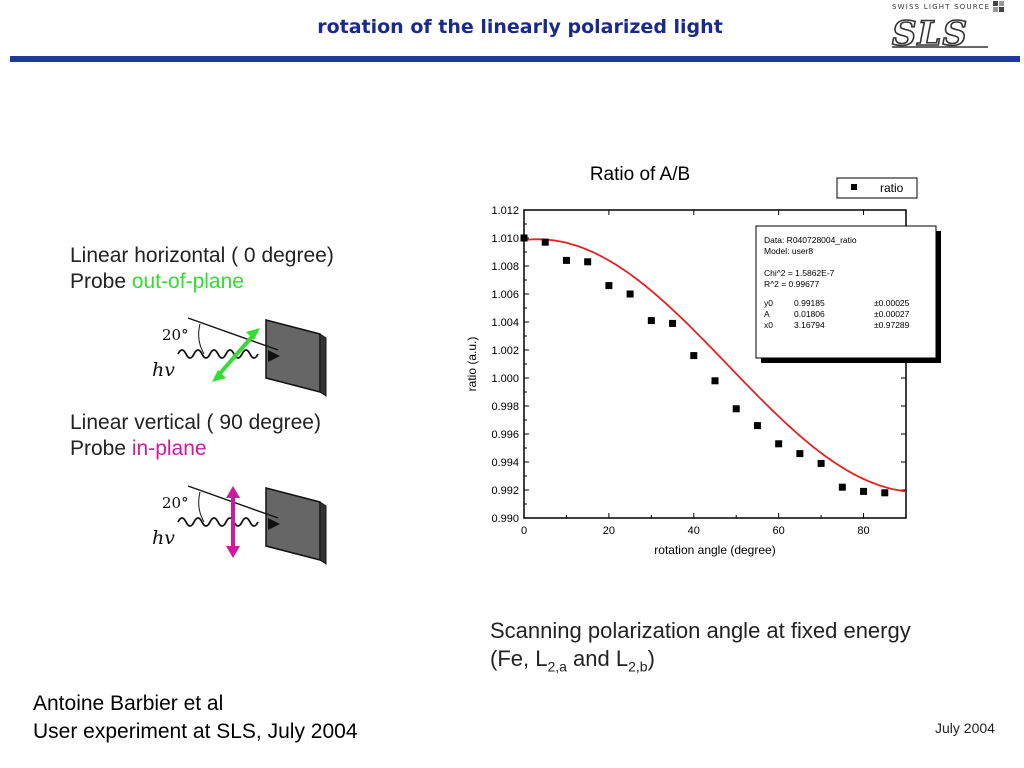 The height and width of the screenshot is (768, 1024). What do you see at coordinates (809, 325) in the screenshot?
I see `fit-param-value: 3.16794` at bounding box center [809, 325].